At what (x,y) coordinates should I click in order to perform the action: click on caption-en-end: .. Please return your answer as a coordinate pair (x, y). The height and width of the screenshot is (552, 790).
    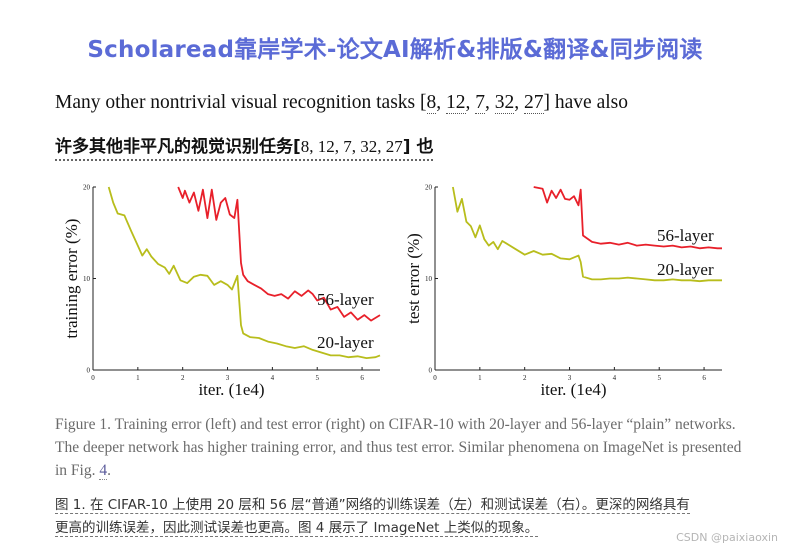
    Looking at the image, I should click on (109, 470).